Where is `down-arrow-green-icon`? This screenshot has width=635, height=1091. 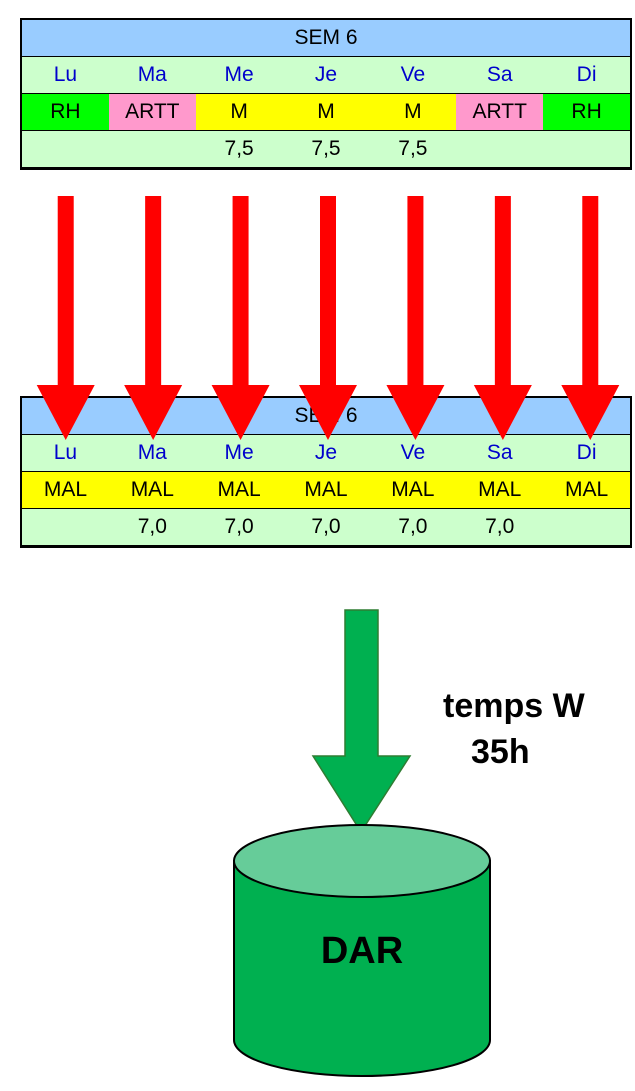 down-arrow-green-icon is located at coordinates (361, 721).